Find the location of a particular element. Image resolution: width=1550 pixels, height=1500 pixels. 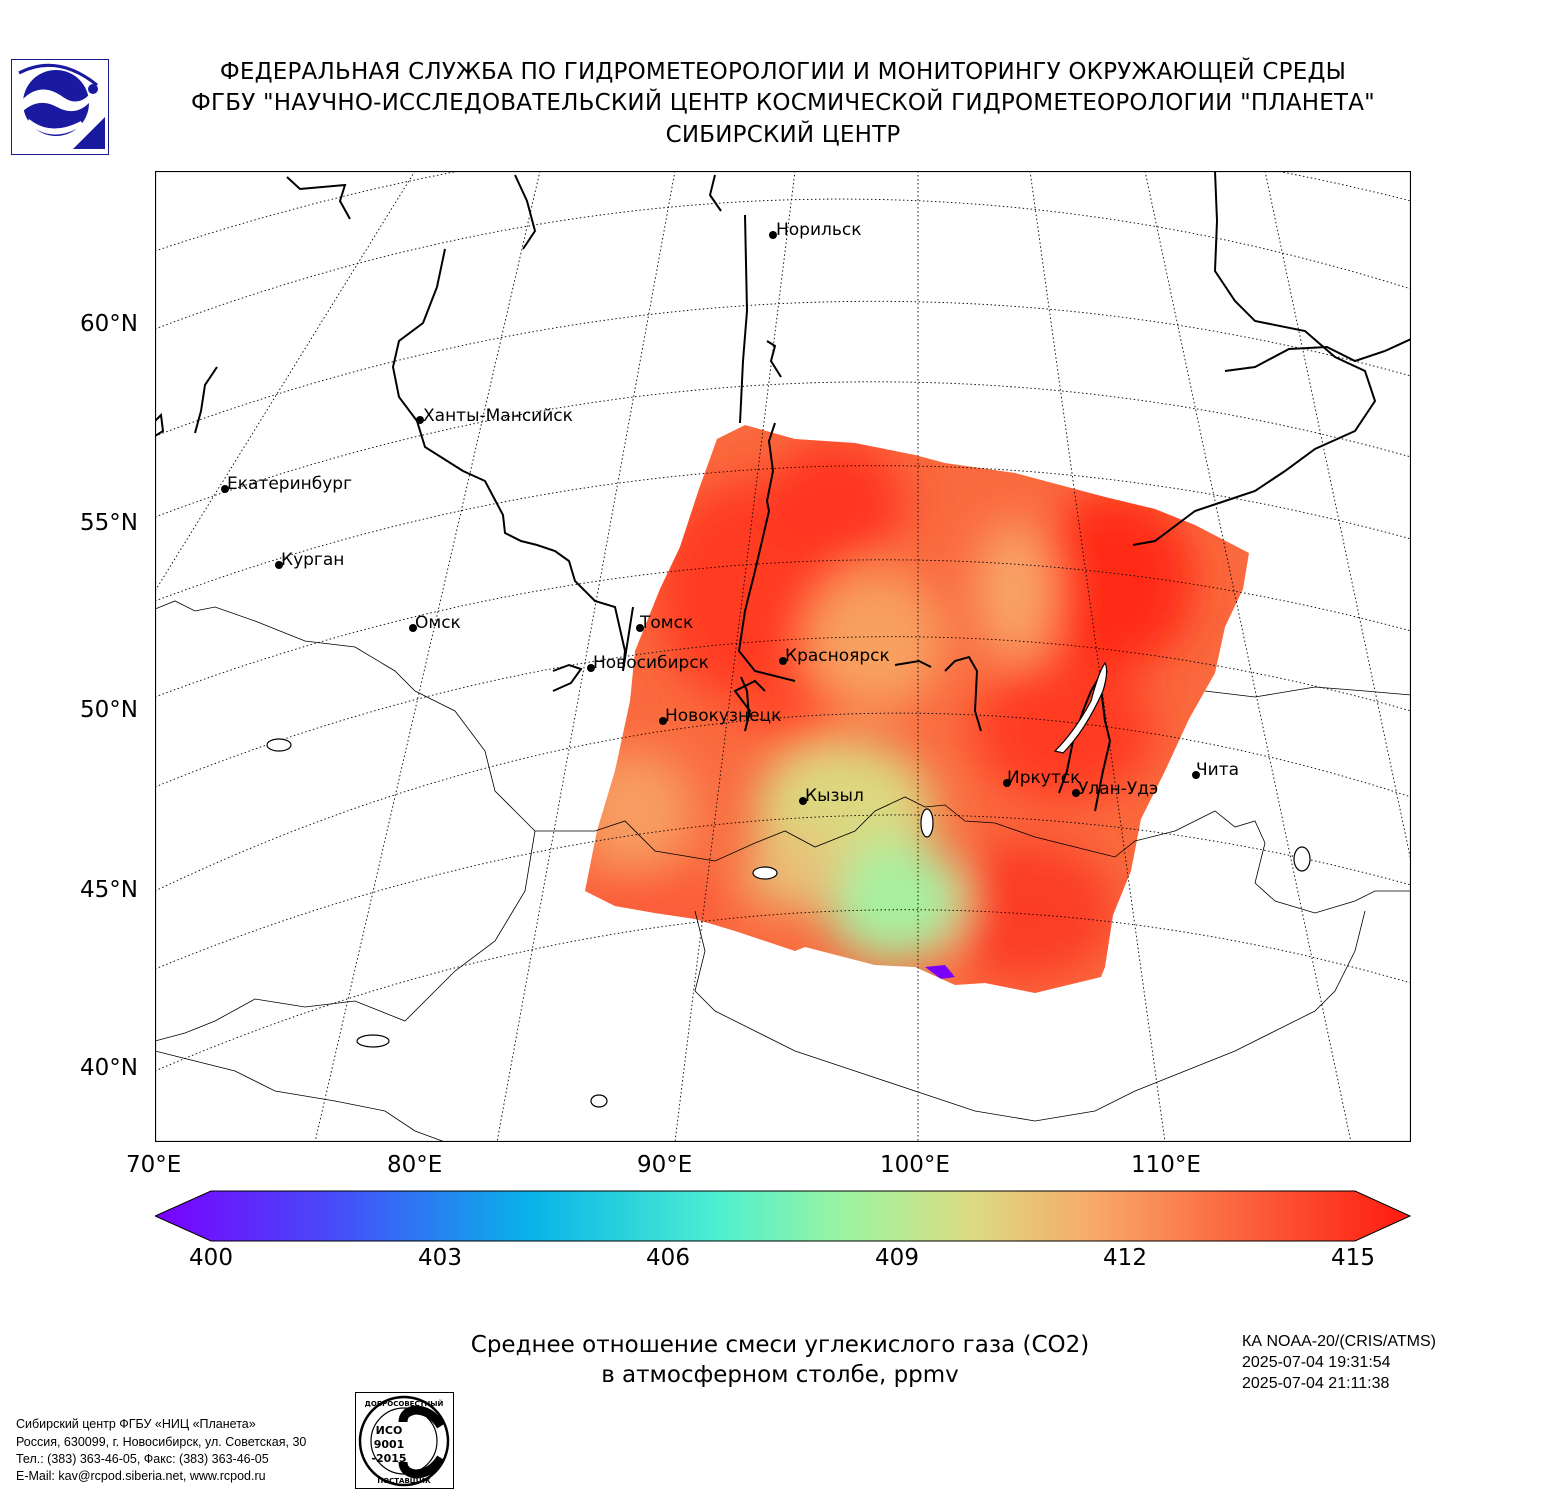

pass-end-time: 2025-07-04 21:11:38 is located at coordinates (1316, 1383).